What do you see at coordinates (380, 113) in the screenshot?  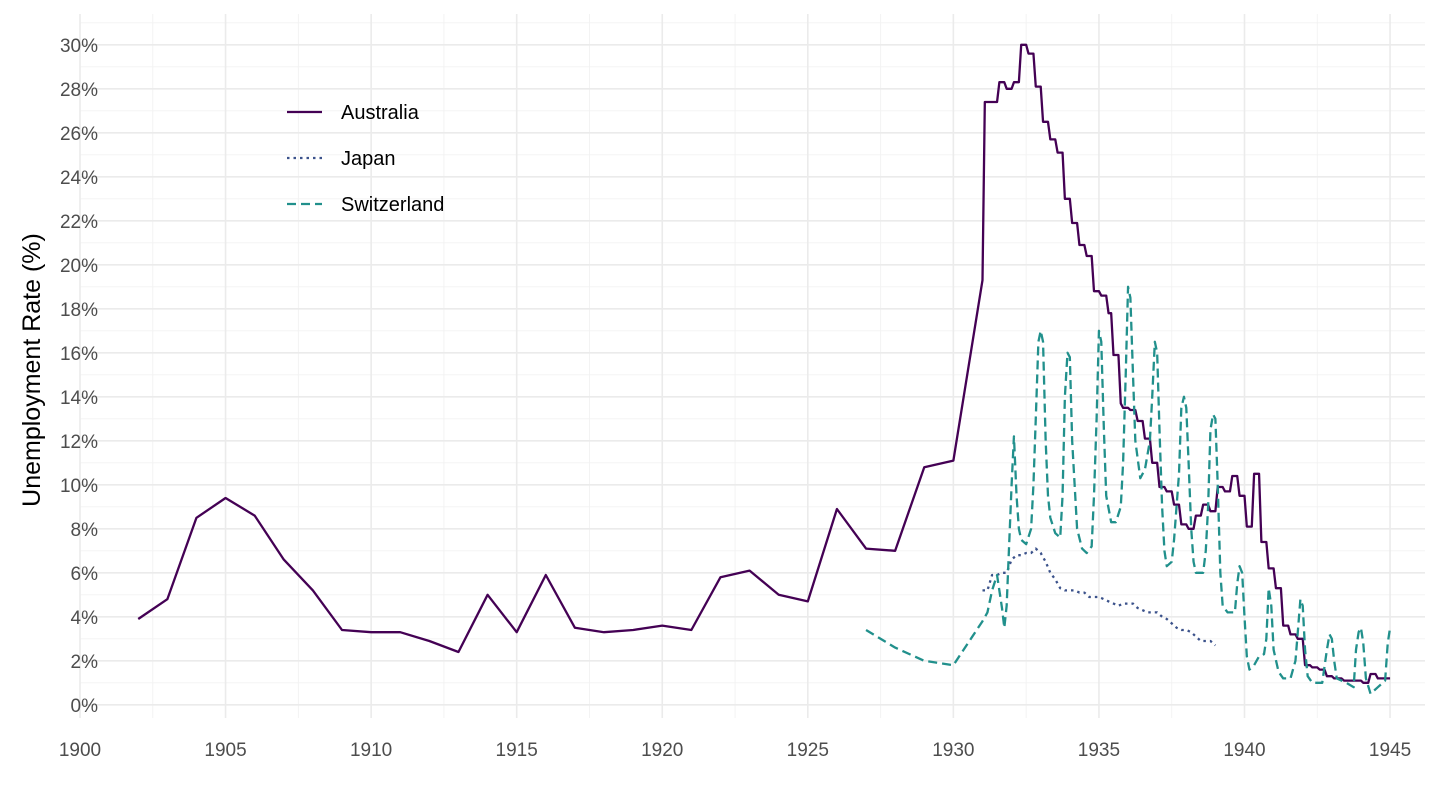 I see `legend-label-australia: Australia` at bounding box center [380, 113].